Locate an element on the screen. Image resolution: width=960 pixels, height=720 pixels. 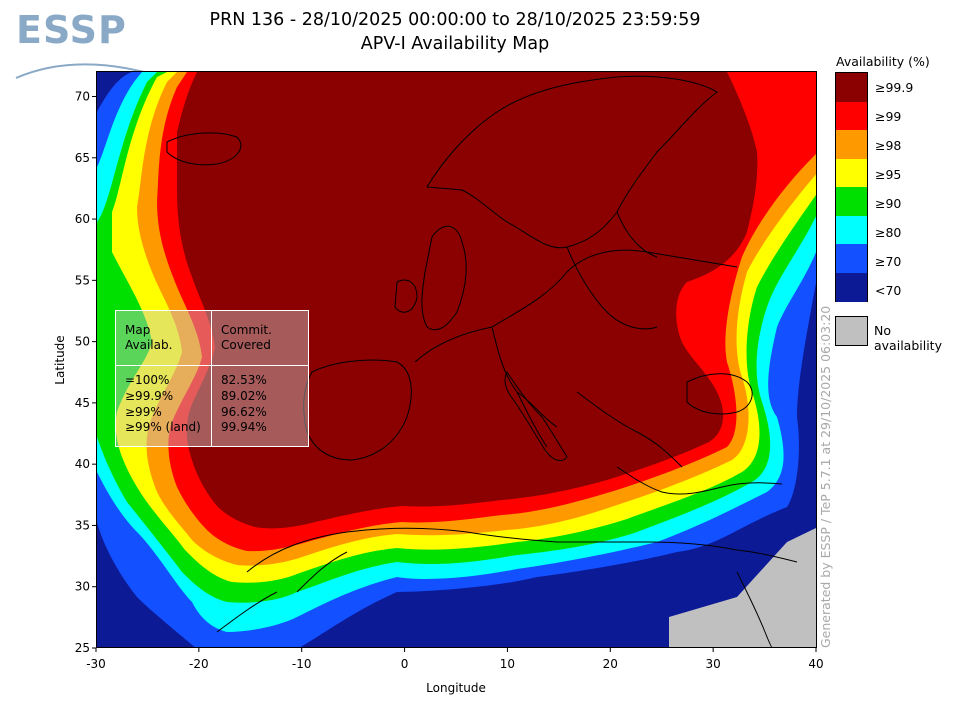
x-tick-label: 30 is located at coordinates (713, 664).